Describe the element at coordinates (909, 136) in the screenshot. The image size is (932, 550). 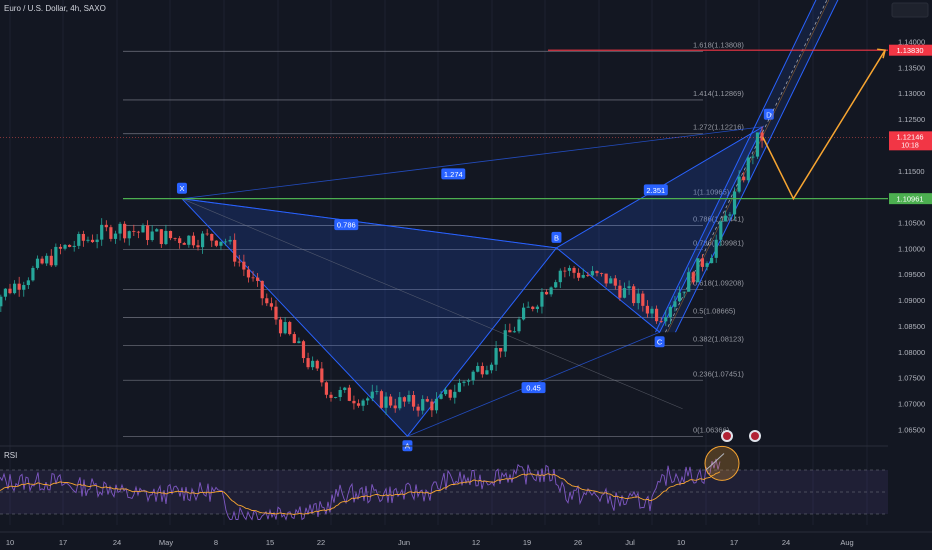
I see `current-price-label: 1.12146` at that location.